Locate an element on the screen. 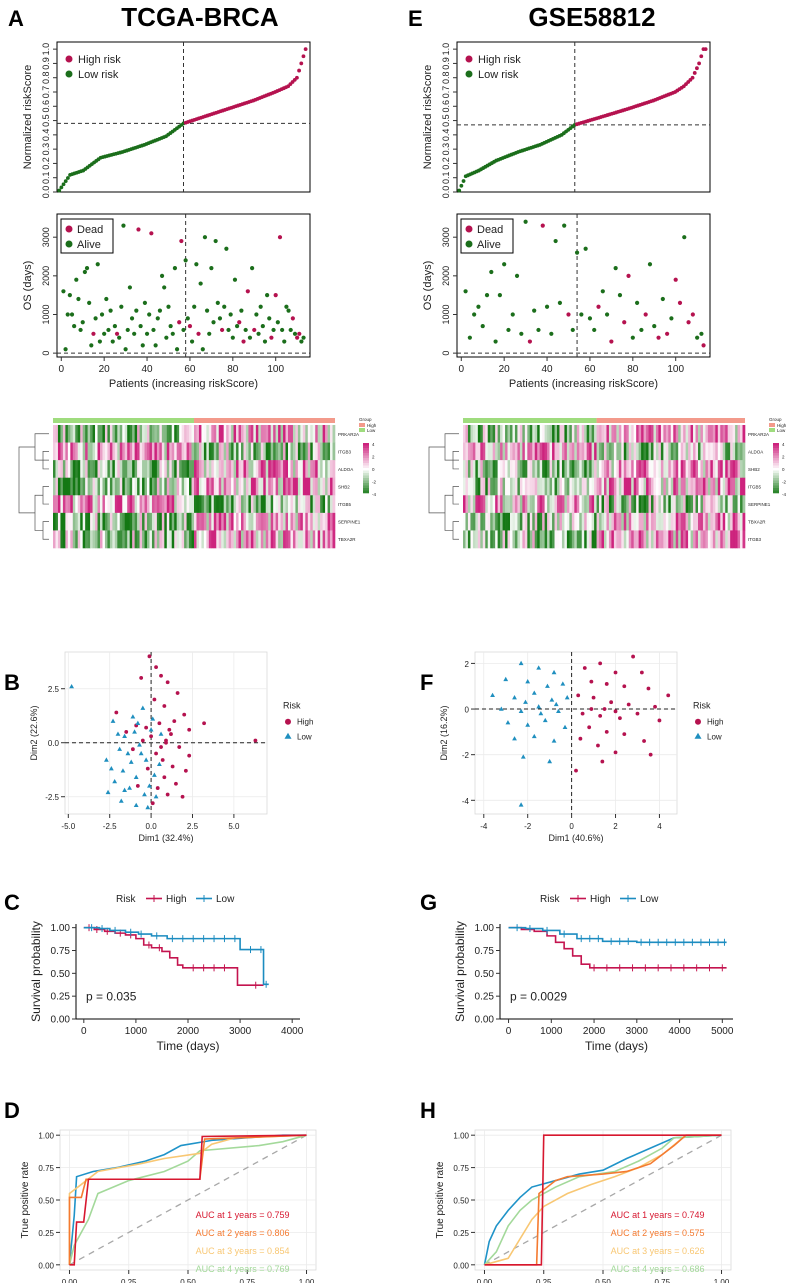 This screenshot has width=809, height=1283. h-roc-diagonal is located at coordinates (603, 1200).